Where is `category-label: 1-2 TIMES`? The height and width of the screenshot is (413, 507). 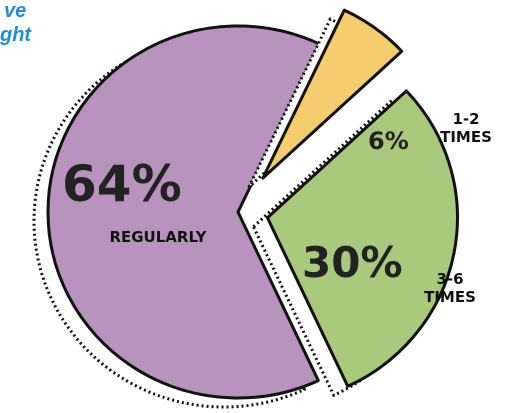 category-label: 1-2 TIMES is located at coordinates (466, 128).